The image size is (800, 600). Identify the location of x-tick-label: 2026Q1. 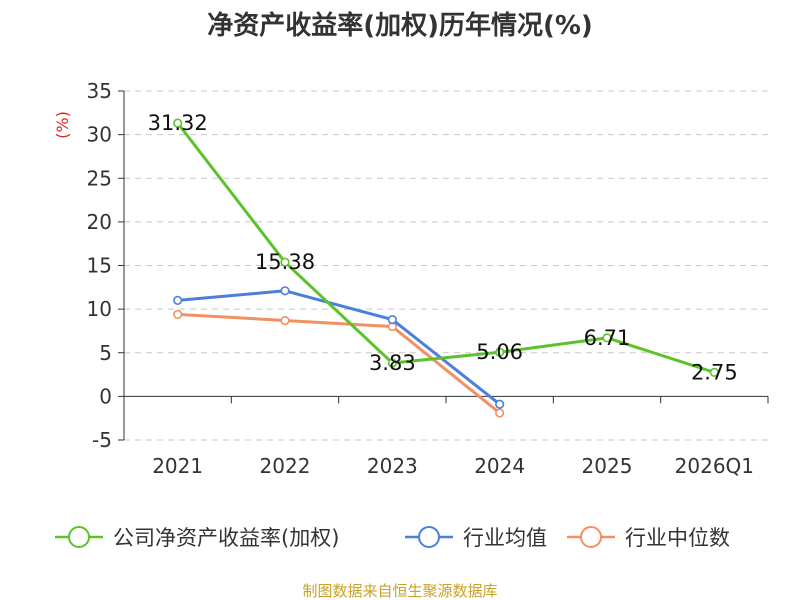
(714, 466).